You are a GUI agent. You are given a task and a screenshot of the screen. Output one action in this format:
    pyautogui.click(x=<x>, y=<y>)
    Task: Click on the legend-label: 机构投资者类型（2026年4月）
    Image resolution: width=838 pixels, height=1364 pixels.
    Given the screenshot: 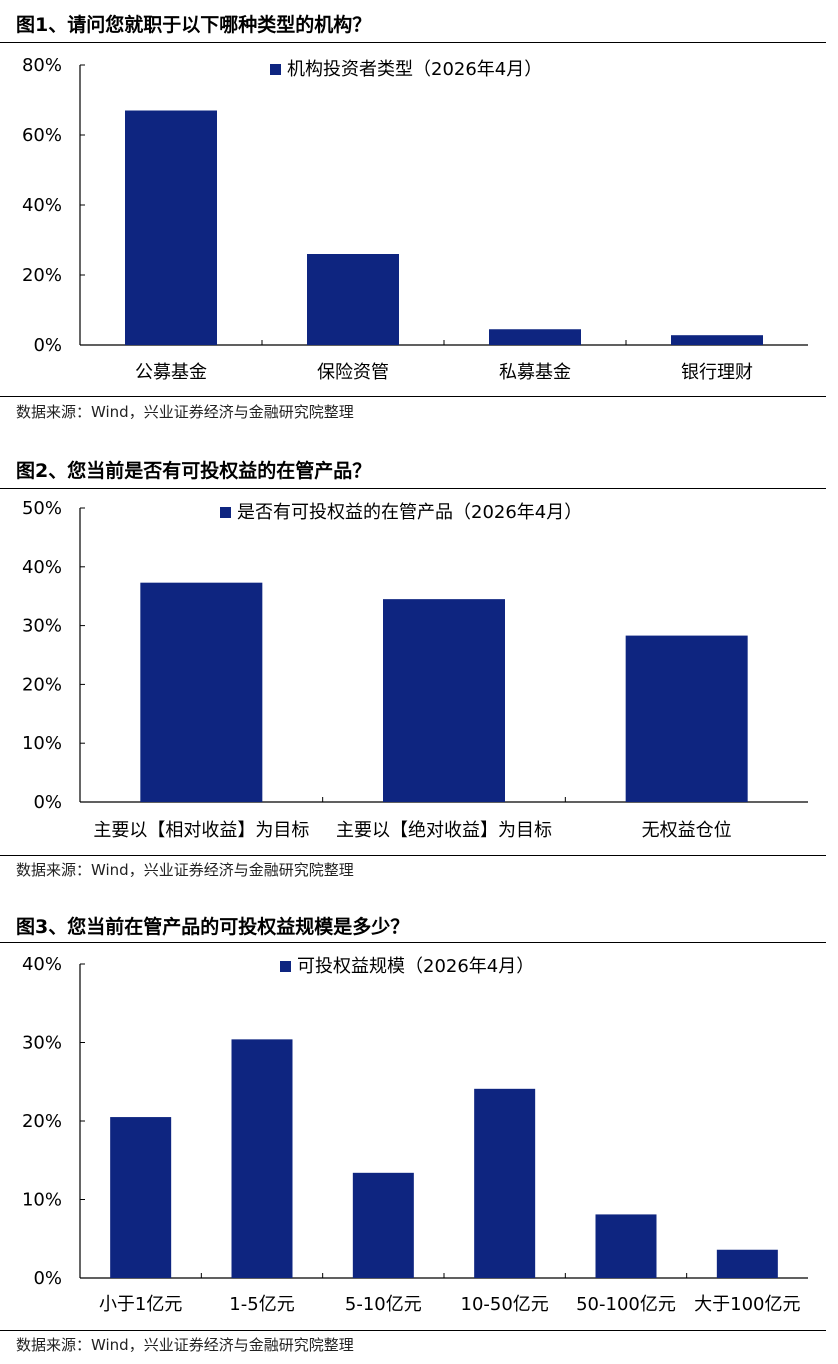 What is the action you would take?
    pyautogui.click(x=414, y=69)
    